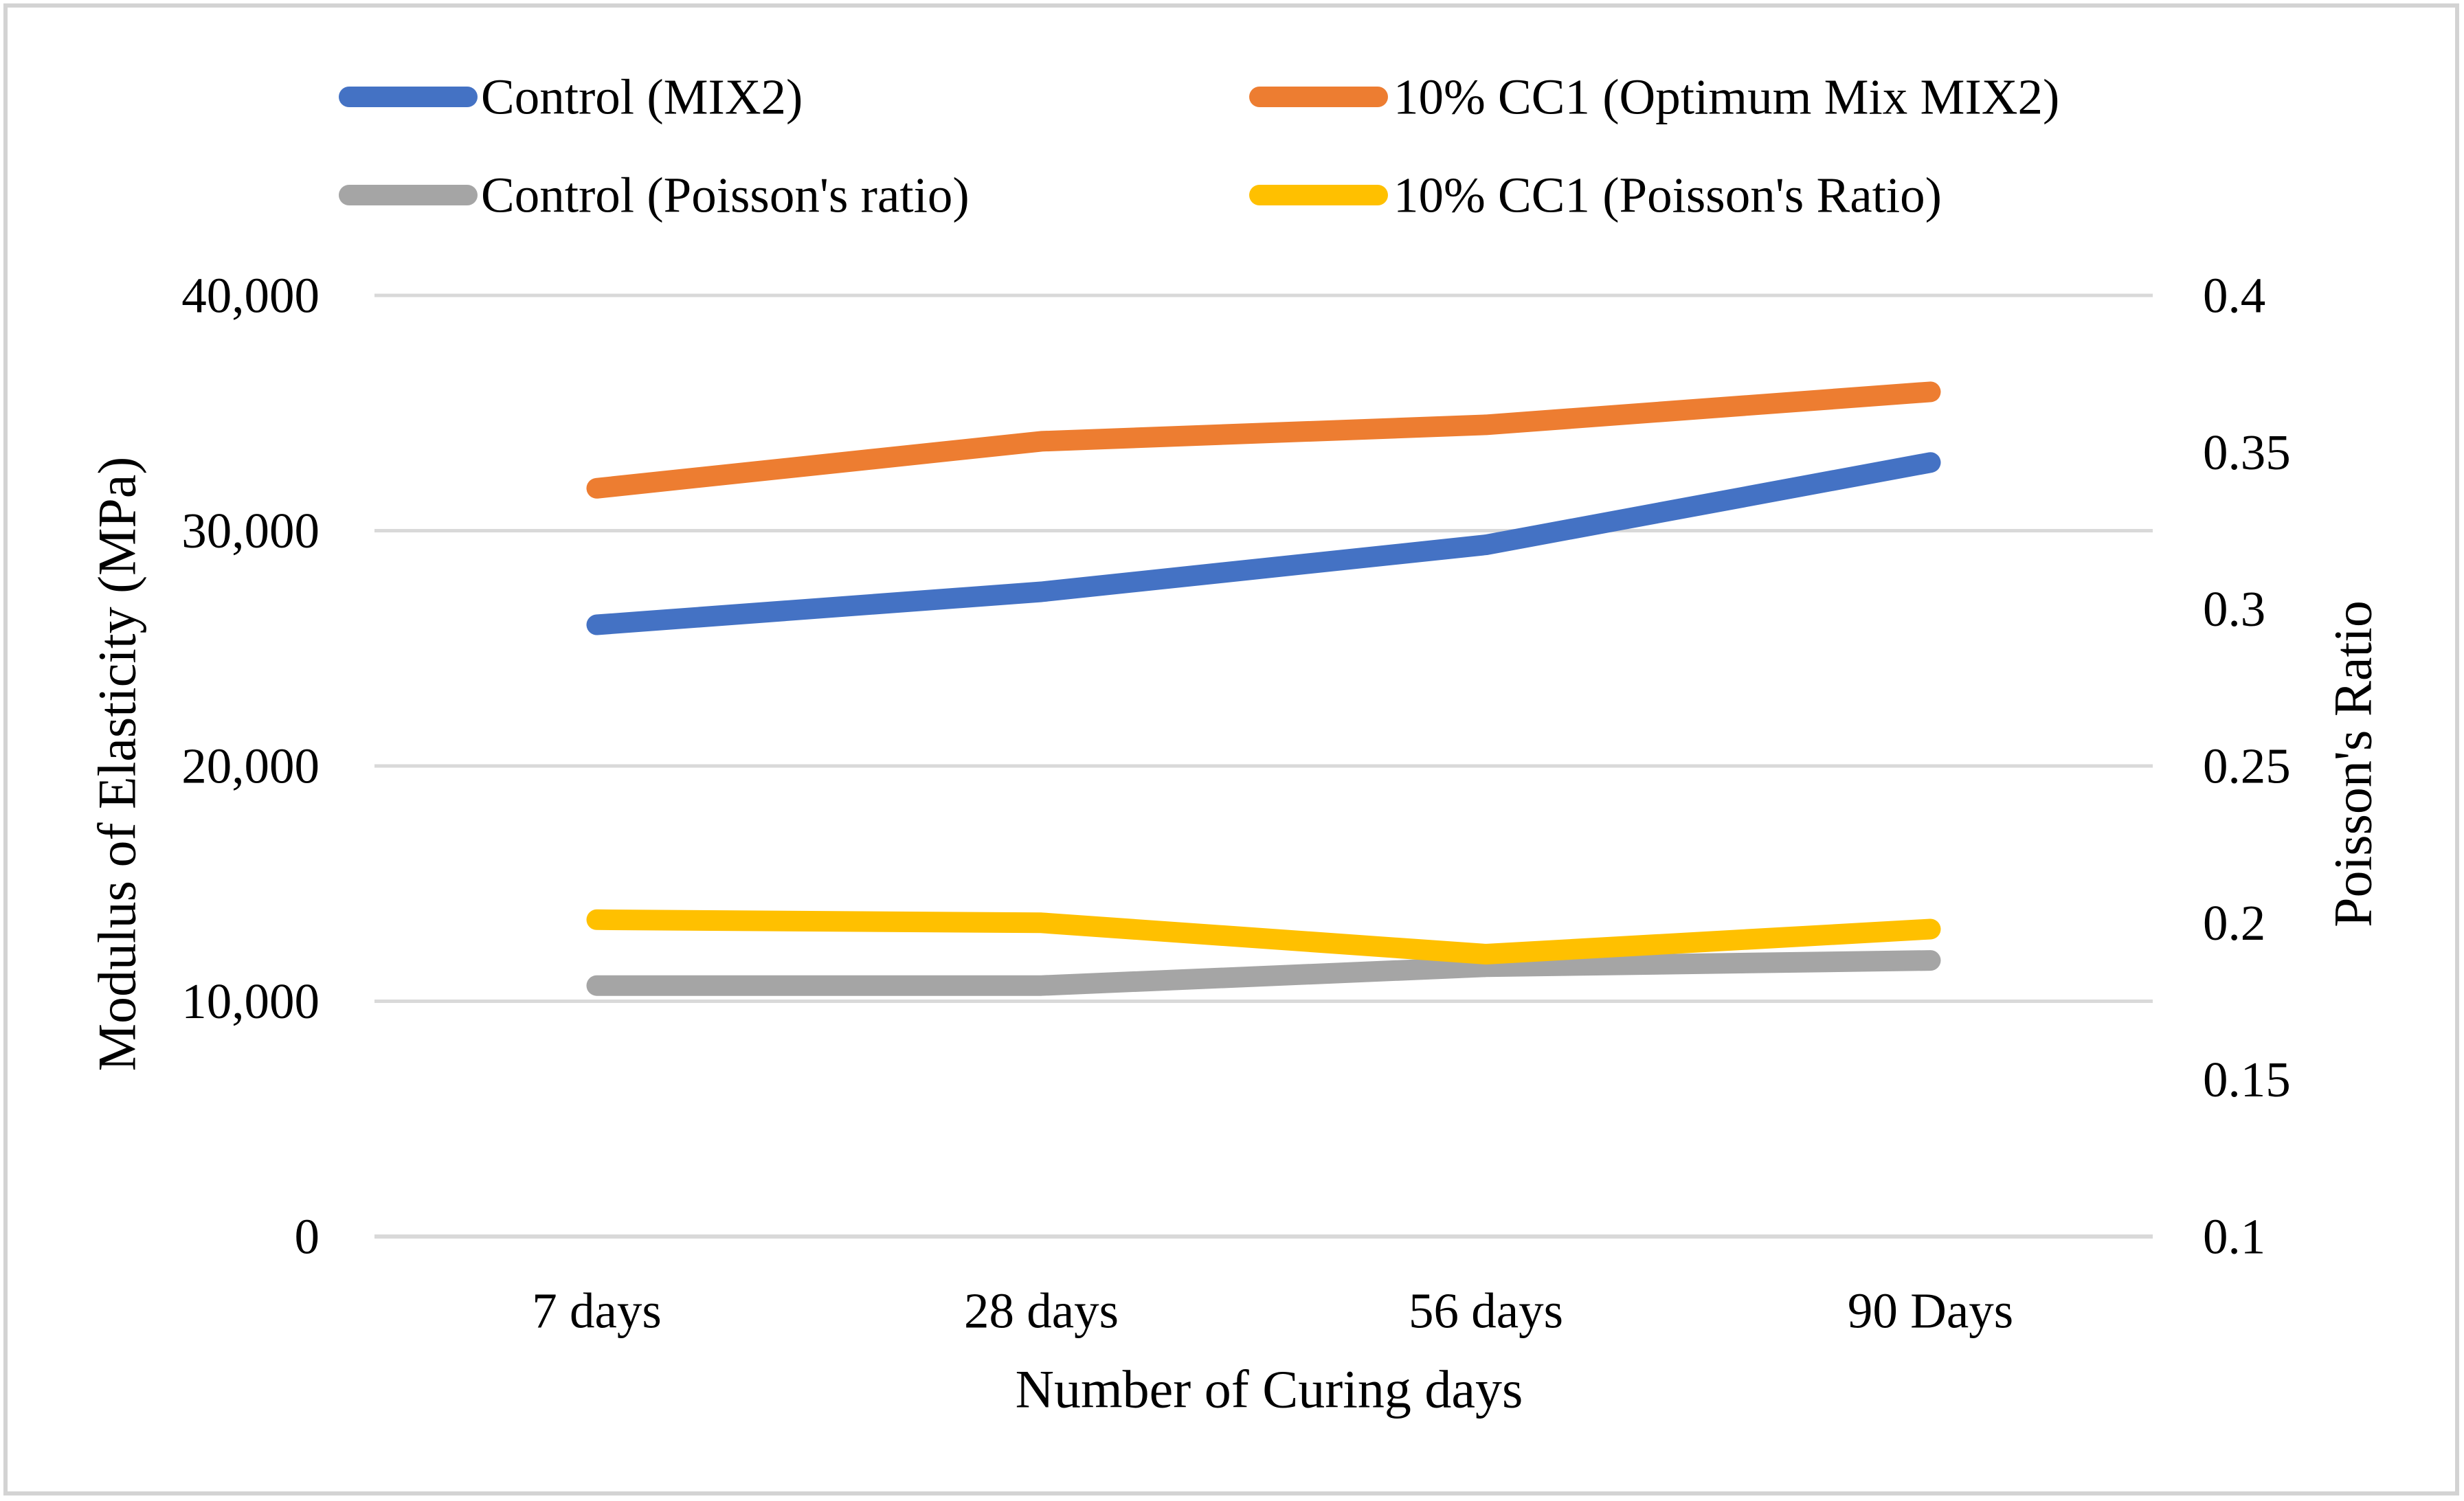 The width and height of the screenshot is (2464, 1501). Describe the element at coordinates (307, 1237) in the screenshot. I see `left-axis-tick-label: 0` at that location.